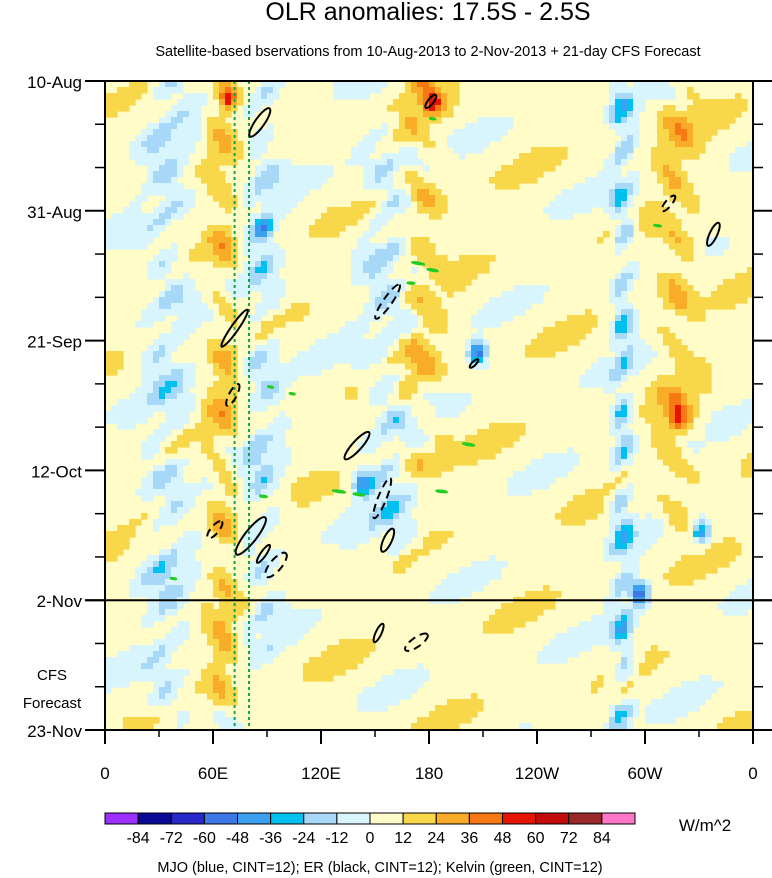 Image resolution: width=772 pixels, height=878 pixels. I want to click on colorbar-label: 84, so click(602, 838).